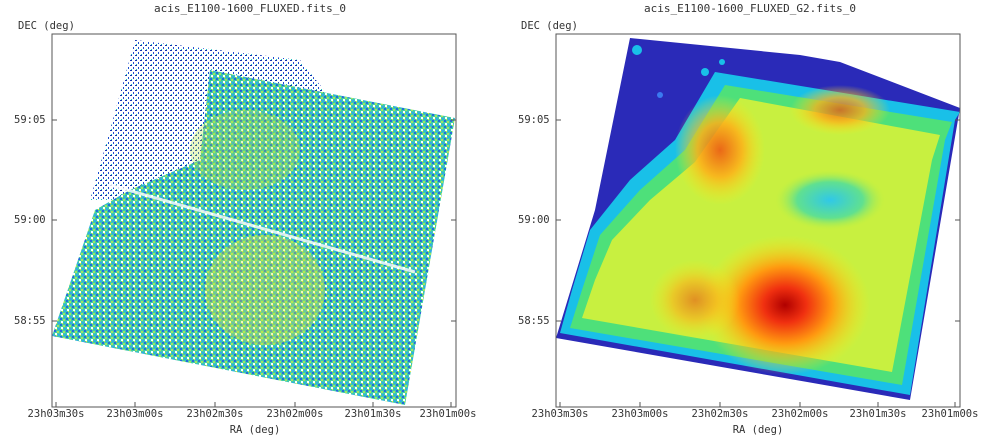 This screenshot has width=1000, height=443. I want to click on panel-title: acis_E1100-1600_FLUXED.fits_0, so click(250, 8).